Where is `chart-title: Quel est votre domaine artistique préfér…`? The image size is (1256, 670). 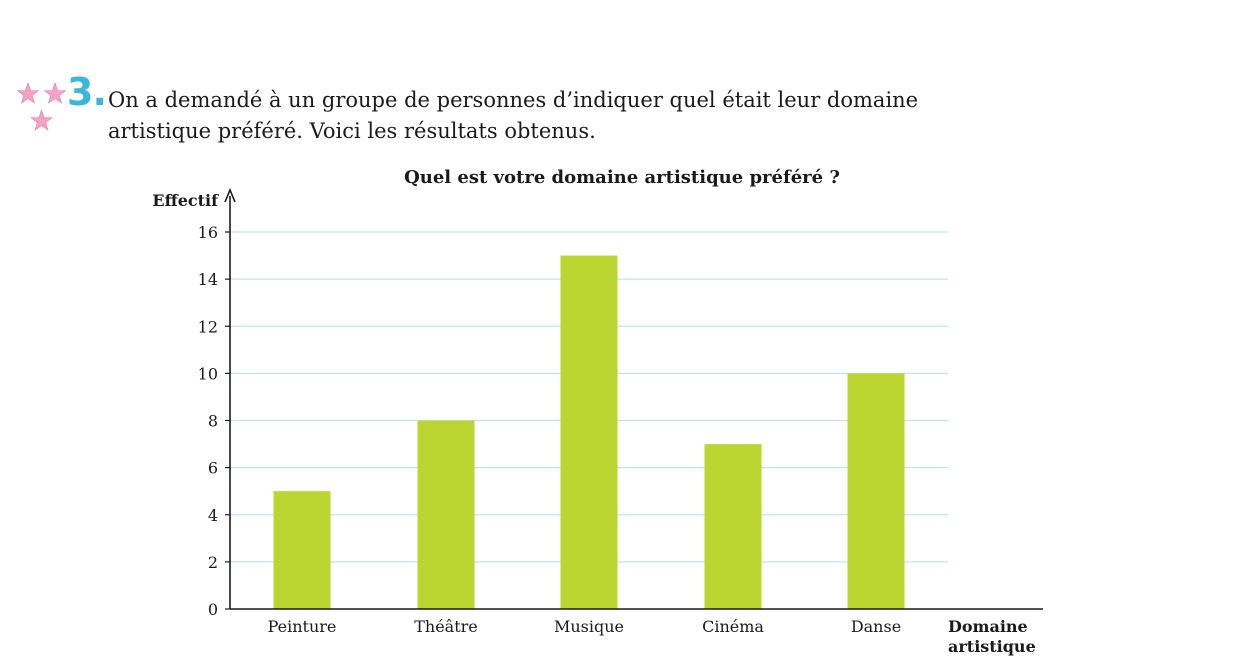
chart-title: Quel est votre domaine artistique préfér… is located at coordinates (622, 177).